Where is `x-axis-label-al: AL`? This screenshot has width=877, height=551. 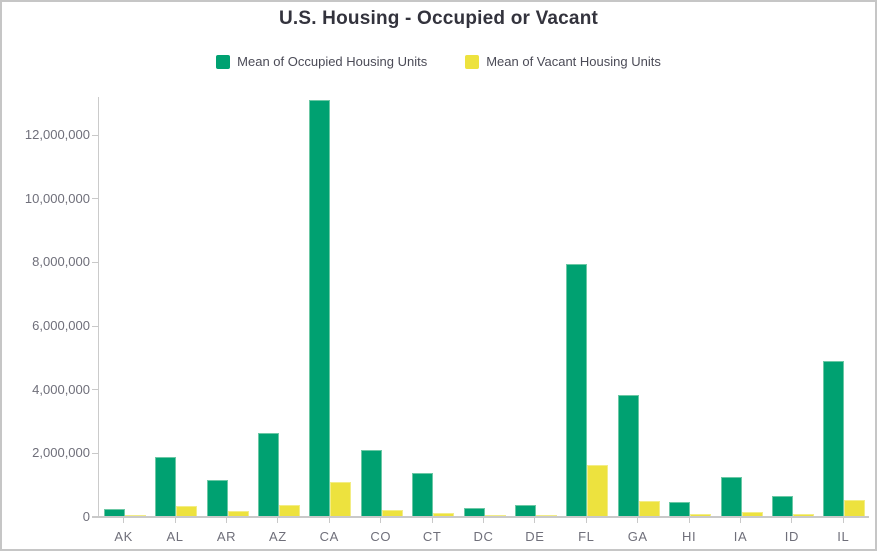
x-axis-label-al: AL is located at coordinates (175, 536).